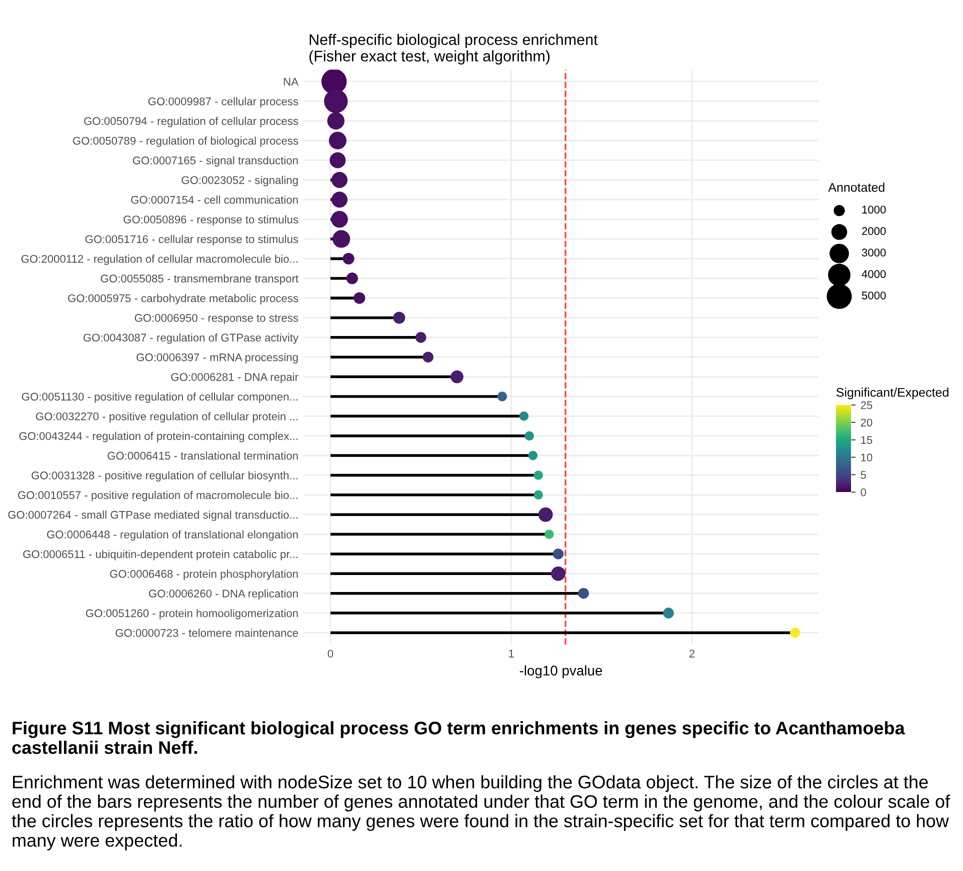 This screenshot has width=963, height=871. I want to click on y-tick-label: GO:0006397 - mRNA processing, so click(217, 358).